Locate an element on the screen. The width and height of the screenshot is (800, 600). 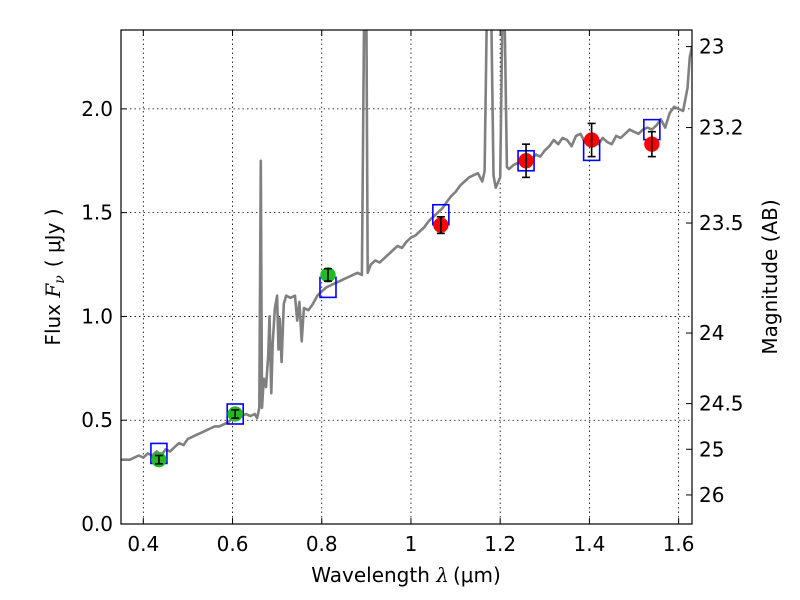
y2-tick-label: 24.5 is located at coordinates (721, 404).